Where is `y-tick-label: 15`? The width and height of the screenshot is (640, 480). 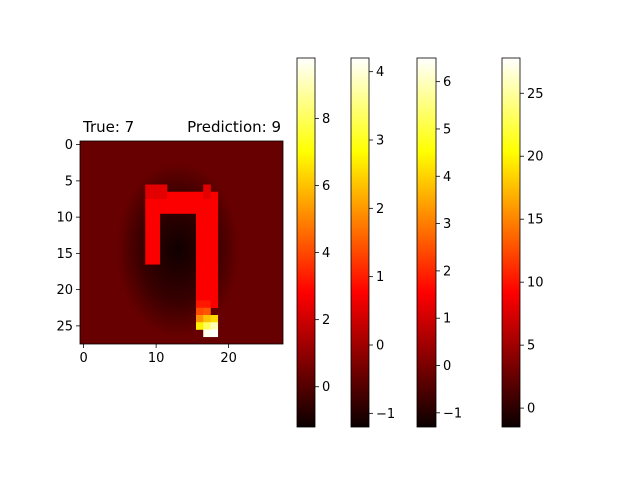
y-tick-label: 15 is located at coordinates (64, 254).